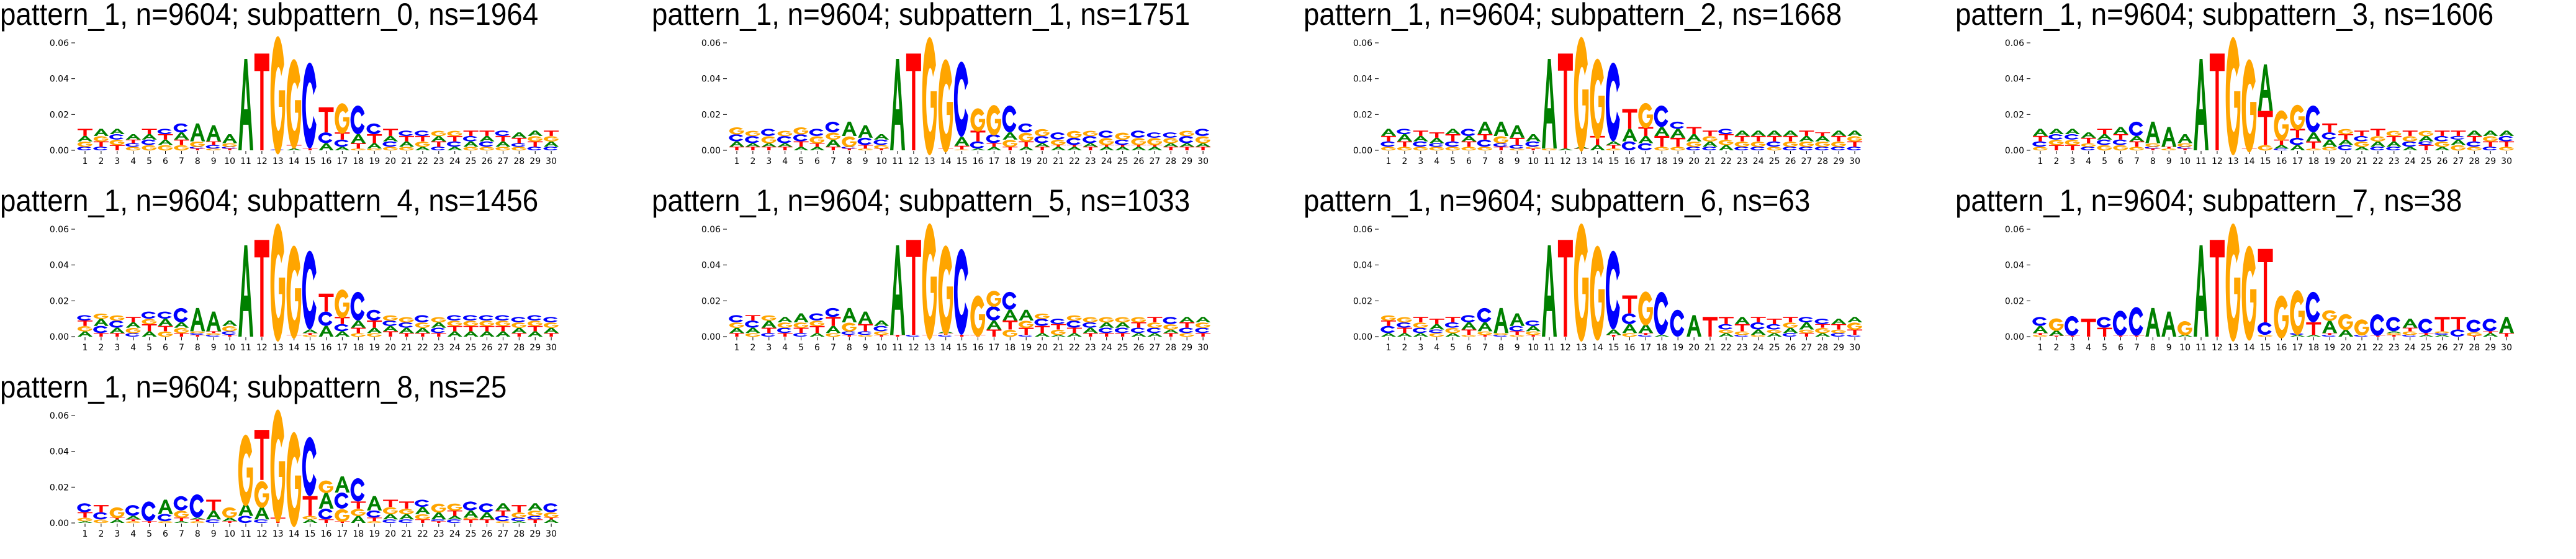 The height and width of the screenshot is (559, 2576). What do you see at coordinates (2185, 161) in the screenshot?
I see `x-tick-label: 10` at bounding box center [2185, 161].